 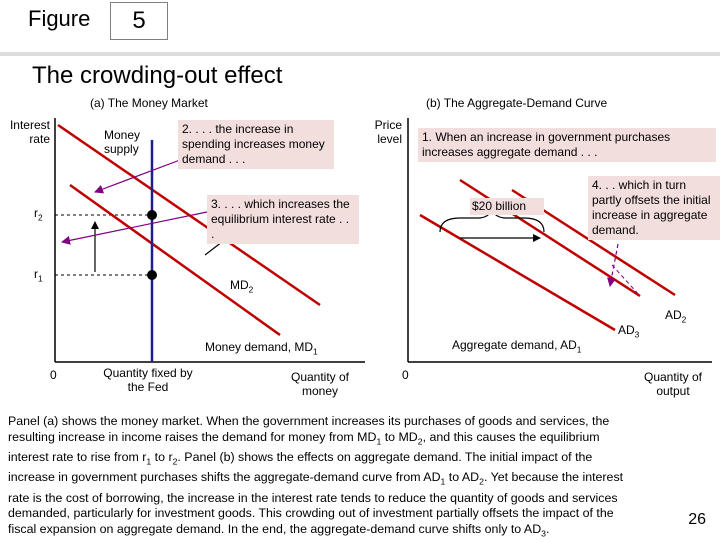 I want to click on title-divider, so click(x=360, y=54).